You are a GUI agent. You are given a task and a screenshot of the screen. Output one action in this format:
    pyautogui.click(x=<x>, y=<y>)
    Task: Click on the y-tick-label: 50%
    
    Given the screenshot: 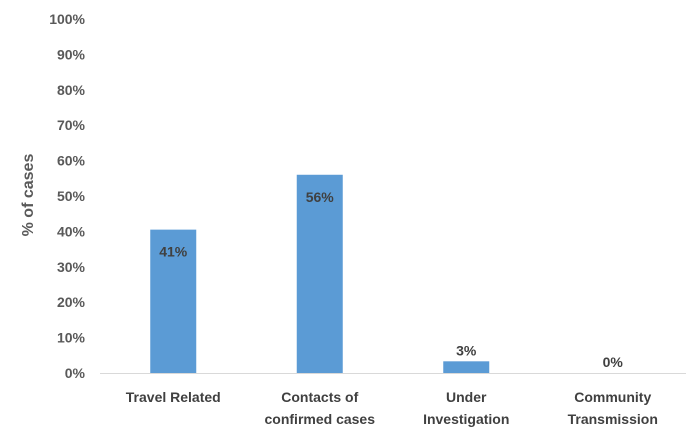 What is the action you would take?
    pyautogui.click(x=71, y=196)
    